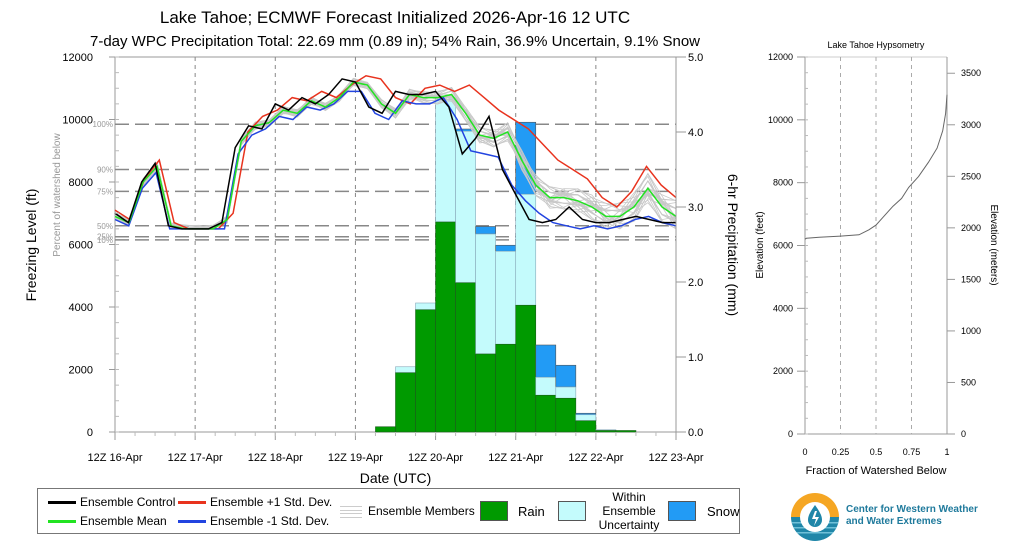 This screenshot has width=1024, height=551. Describe the element at coordinates (971, 279) in the screenshot. I see `hypsometry-right-tick-label: 1500` at that location.